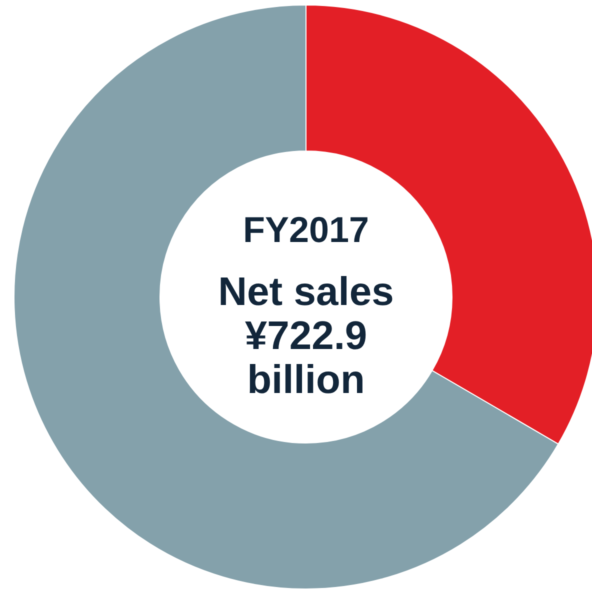  What do you see at coordinates (306, 229) in the screenshot?
I see `text: FY2017` at bounding box center [306, 229].